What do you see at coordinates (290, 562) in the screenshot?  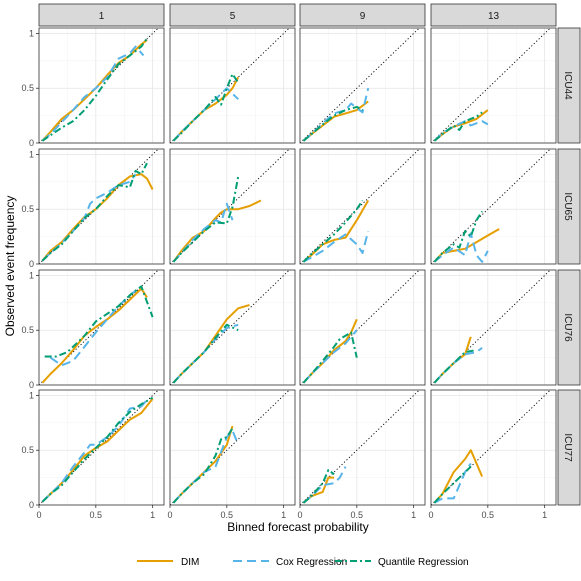 I see `legend-item-cox-regression: Cox Regression` at bounding box center [290, 562].